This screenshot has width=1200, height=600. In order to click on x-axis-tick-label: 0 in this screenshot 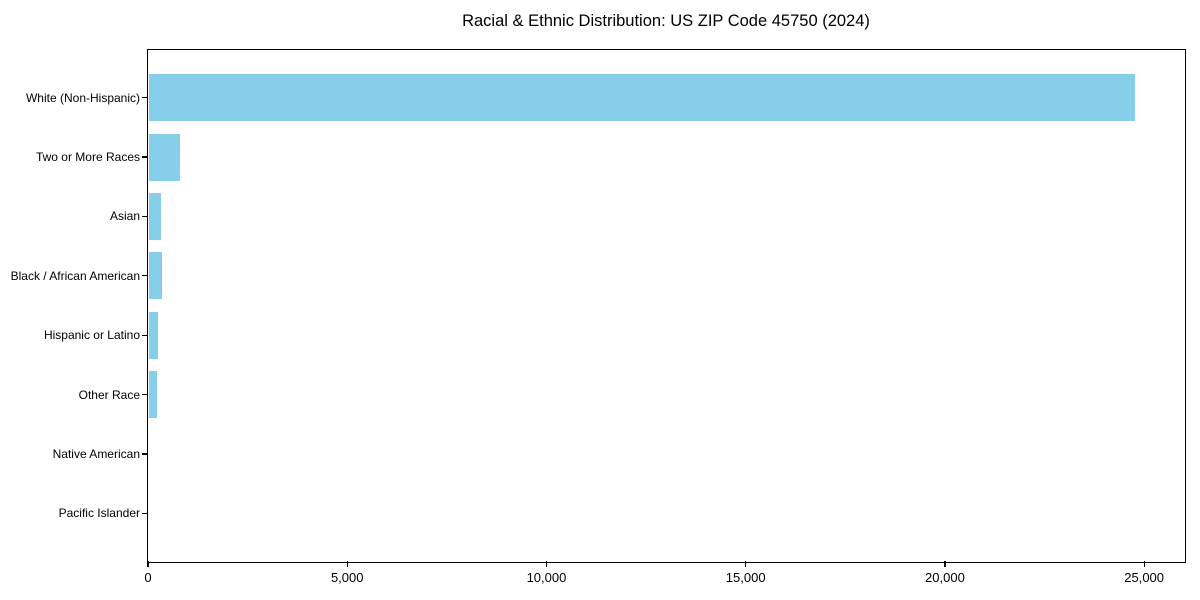, I will do `click(148, 577)`.